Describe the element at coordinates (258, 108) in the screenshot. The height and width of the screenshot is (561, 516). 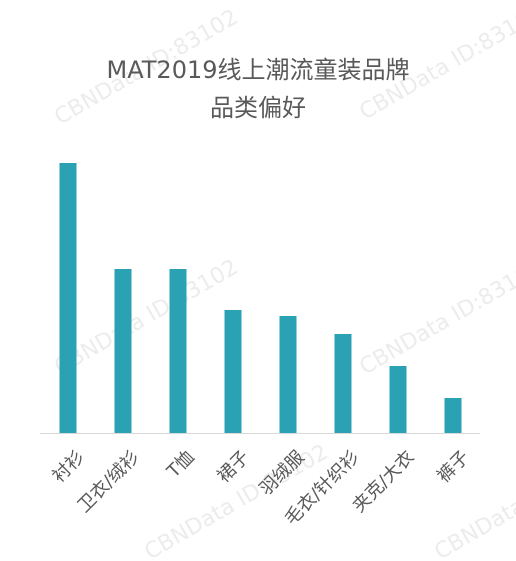
I see `chart-title: 品类偏好` at that location.